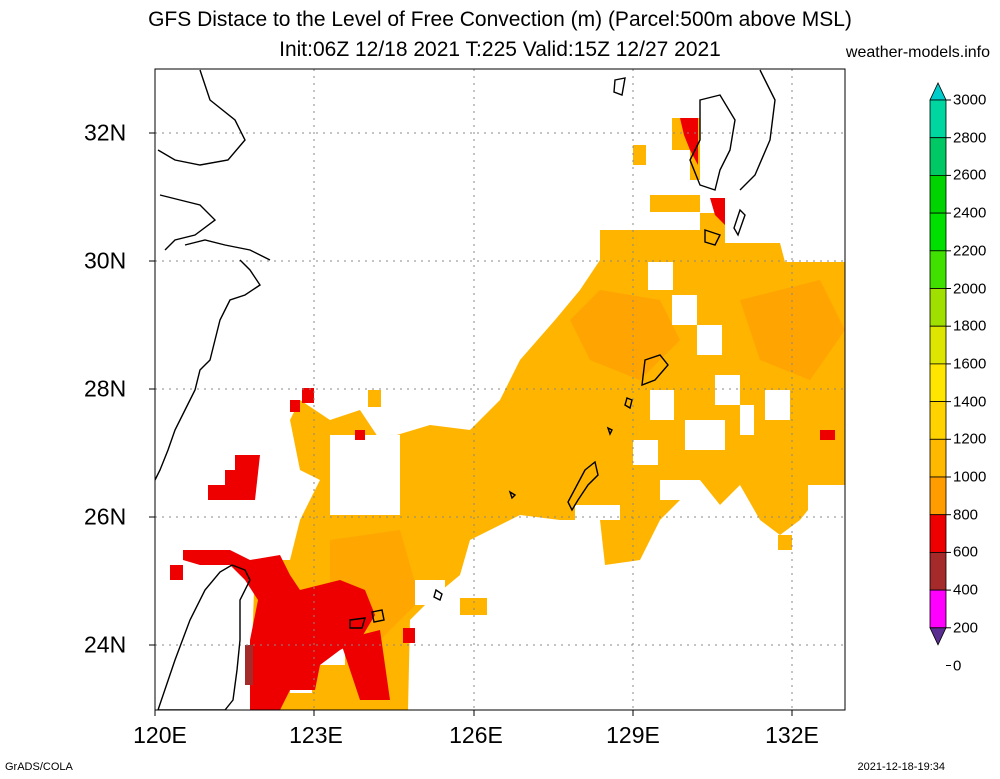 Image resolution: width=1000 pixels, height=779 pixels. I want to click on colorbar-label: 1600, so click(970, 364).